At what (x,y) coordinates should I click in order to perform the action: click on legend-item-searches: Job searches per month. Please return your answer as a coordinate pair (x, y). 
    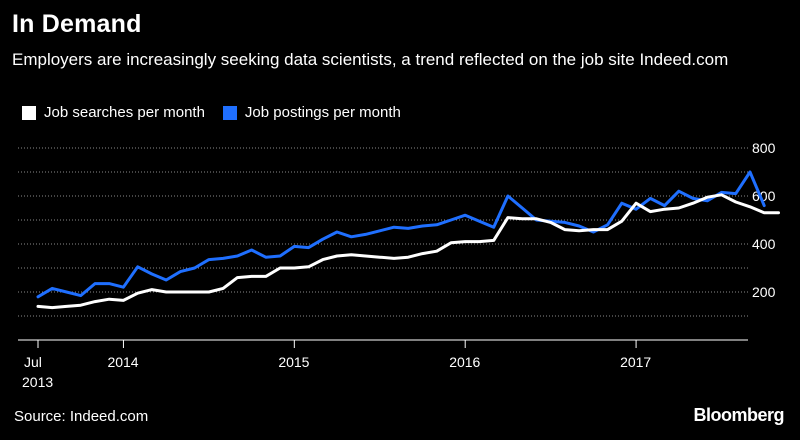
    Looking at the image, I should click on (113, 112).